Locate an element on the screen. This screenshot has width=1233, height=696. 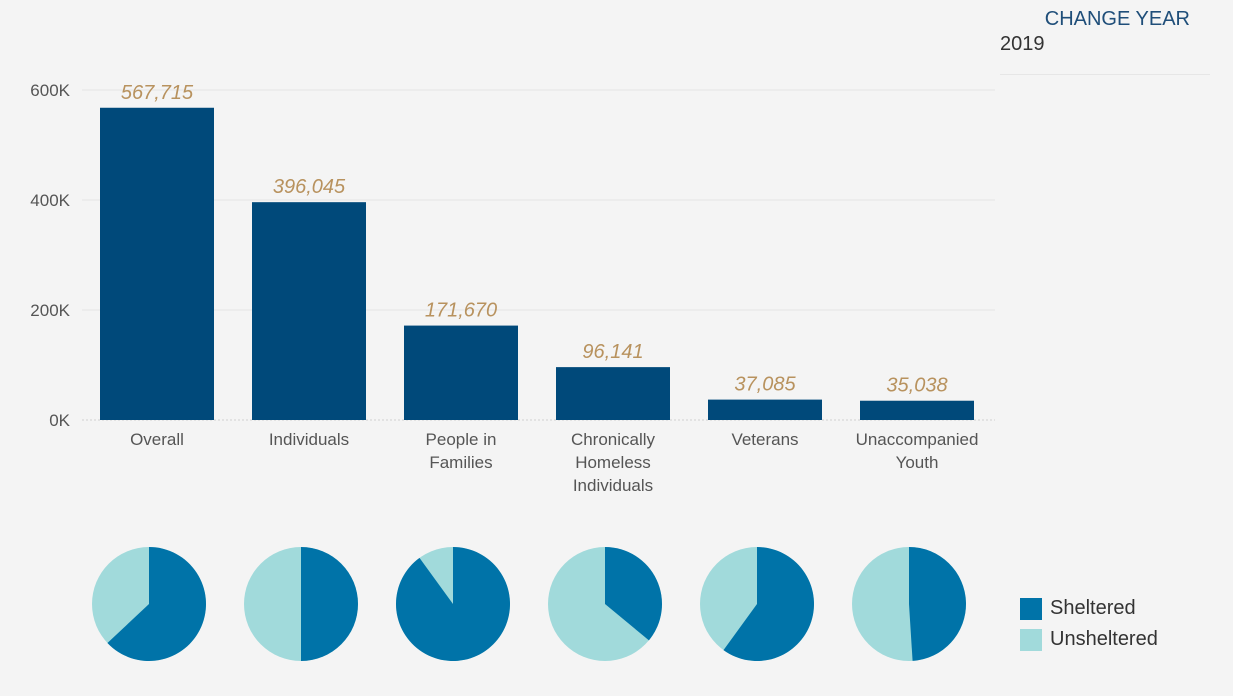
filter-title: CHANGE YEAR is located at coordinates (1117, 19).